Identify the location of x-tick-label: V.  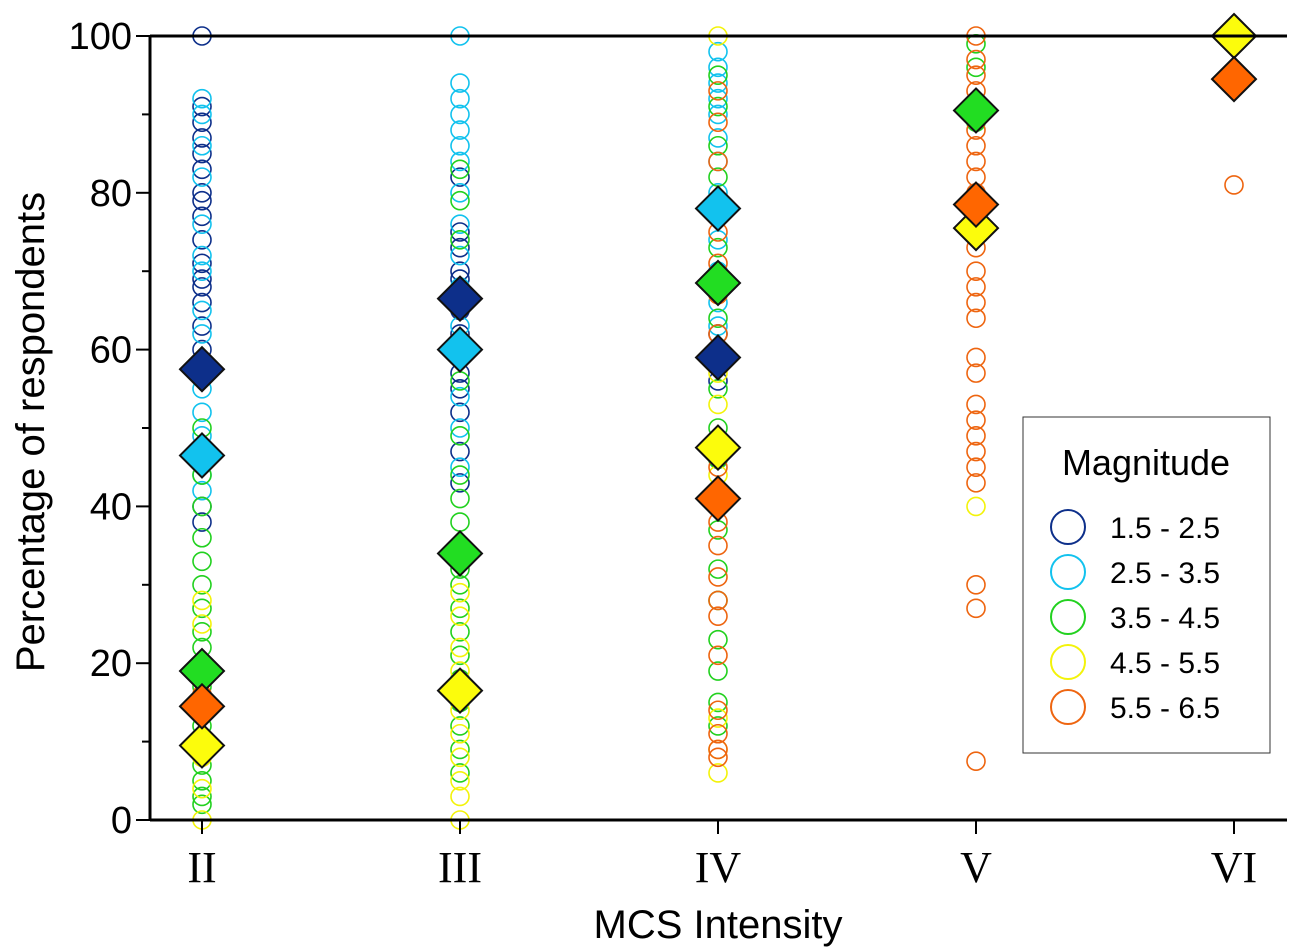
(976, 867).